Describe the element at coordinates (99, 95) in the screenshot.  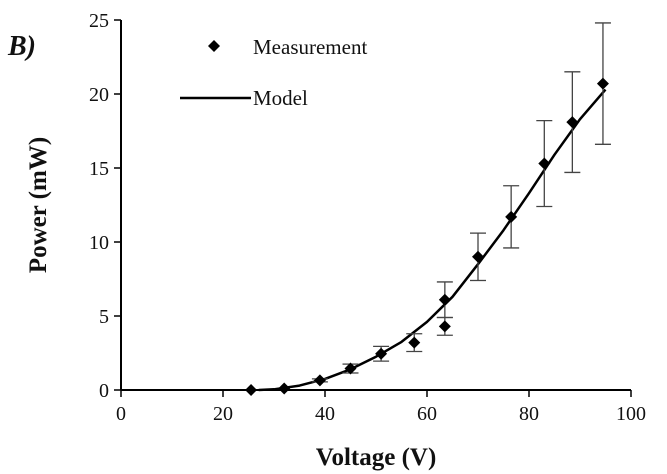
I see `y-tick-label: 20` at that location.